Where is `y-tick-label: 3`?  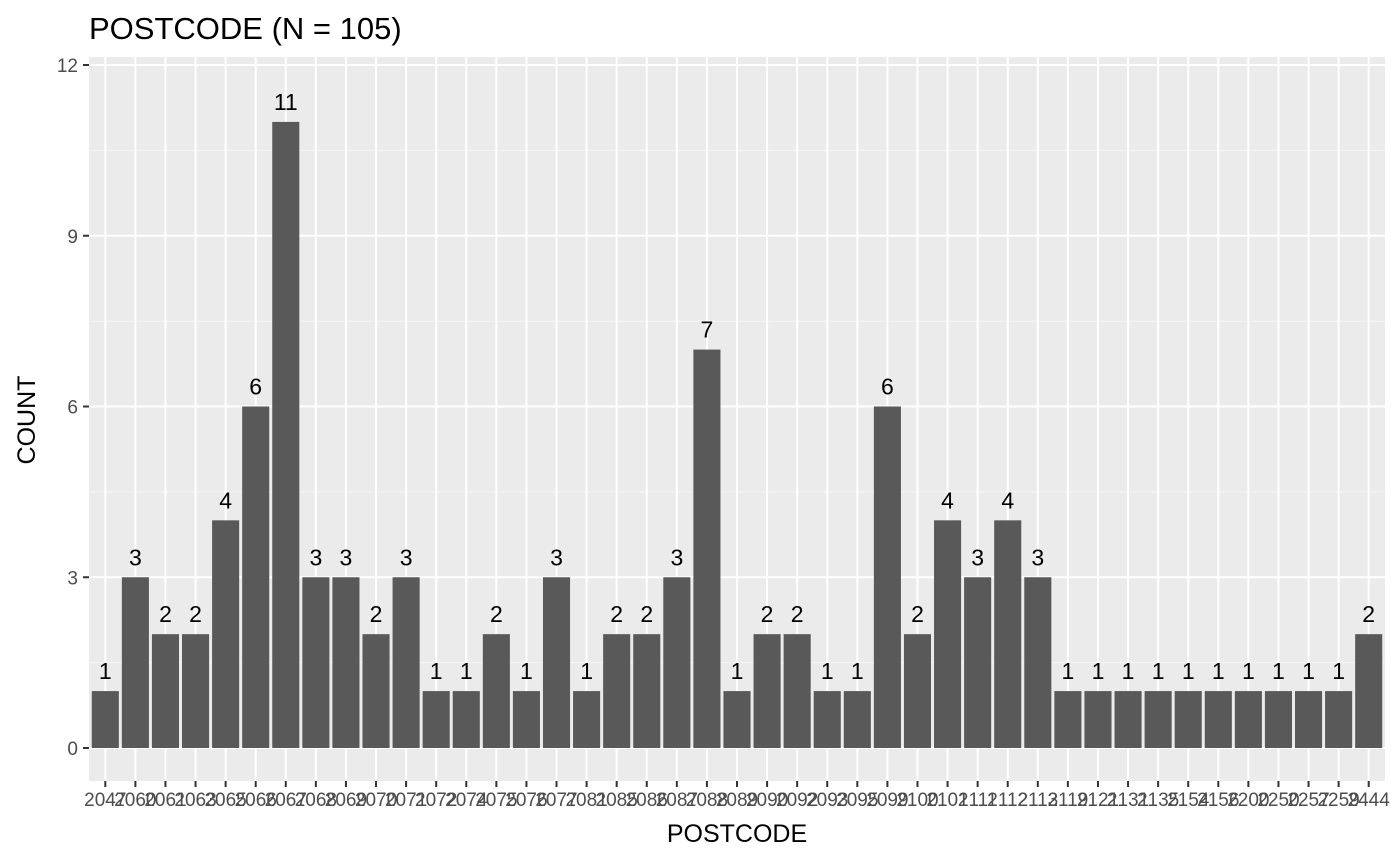
y-tick-label: 3 is located at coordinates (72, 578).